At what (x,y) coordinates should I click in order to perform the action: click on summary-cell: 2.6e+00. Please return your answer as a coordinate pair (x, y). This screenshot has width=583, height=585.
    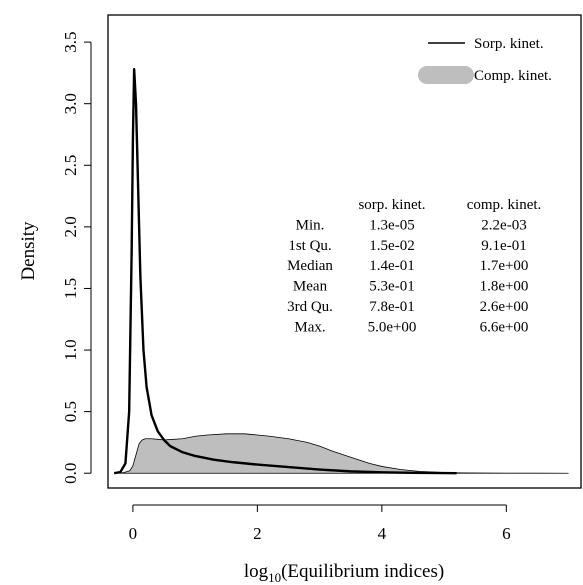
    Looking at the image, I should click on (504, 307).